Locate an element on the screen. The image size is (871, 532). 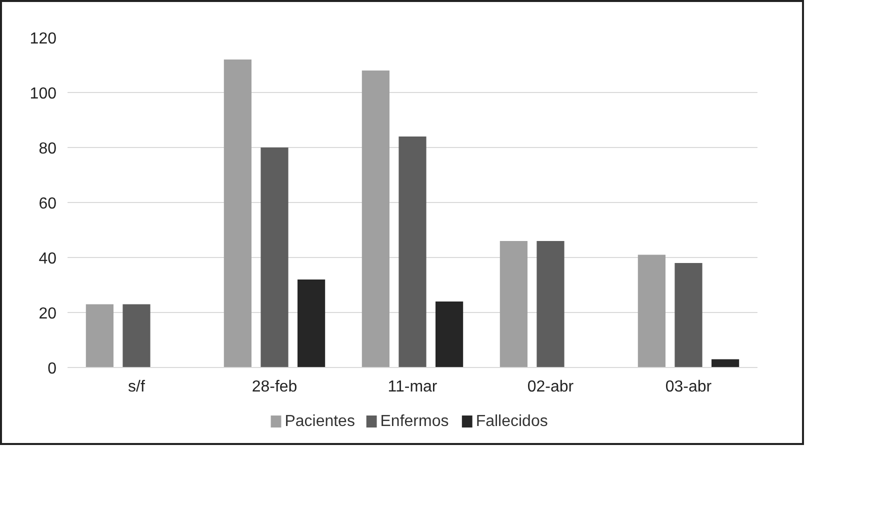
y-tick-label: 40 is located at coordinates (47, 259).